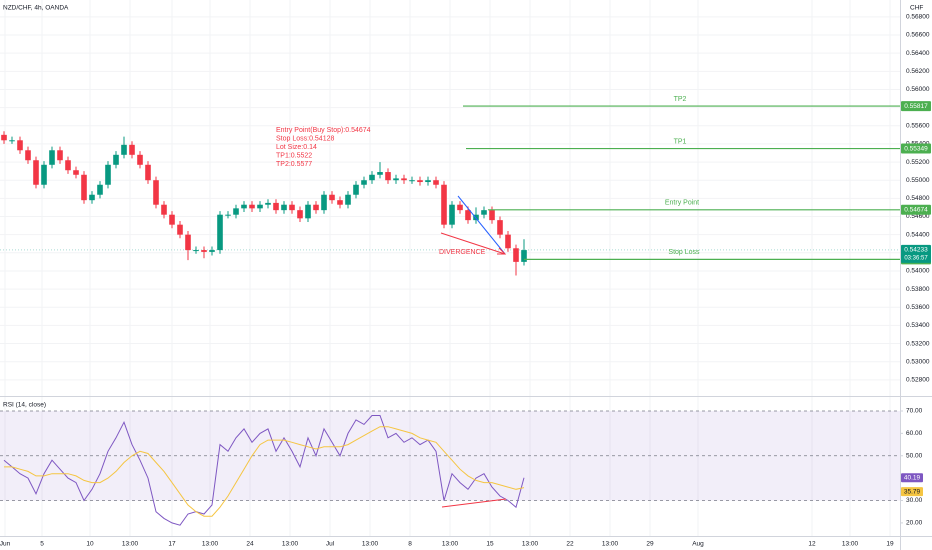 The image size is (932, 550). I want to click on y-tick-label: 0.53000, so click(918, 361).